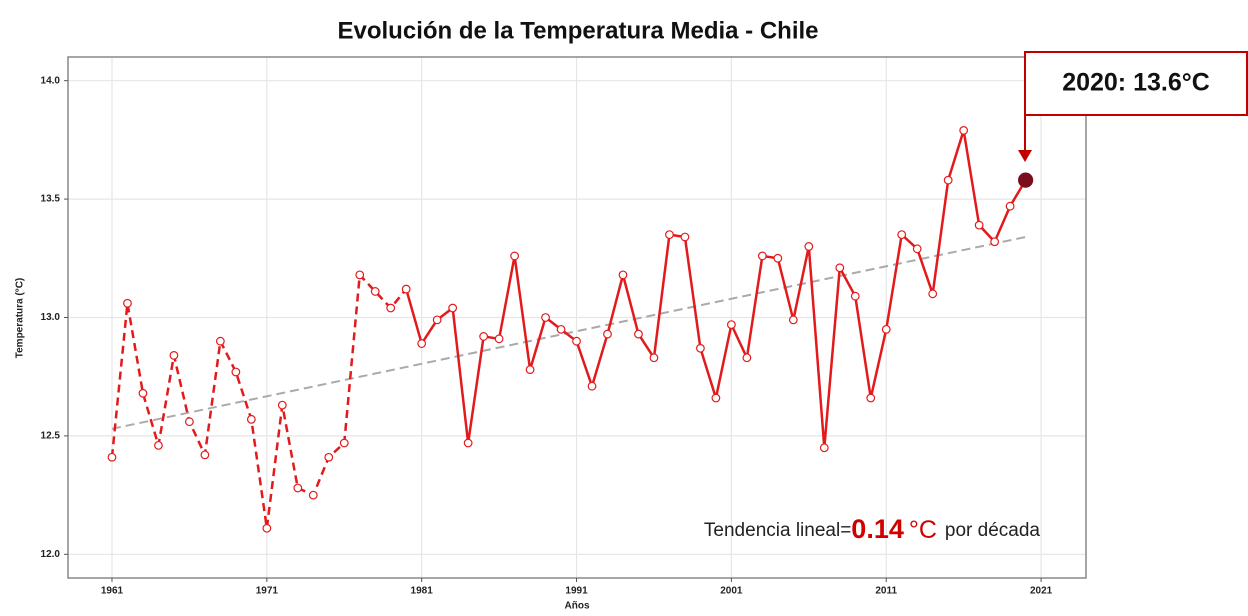 Image resolution: width=1248 pixels, height=616 pixels. I want to click on trend-note-suffix: por década, so click(993, 530).